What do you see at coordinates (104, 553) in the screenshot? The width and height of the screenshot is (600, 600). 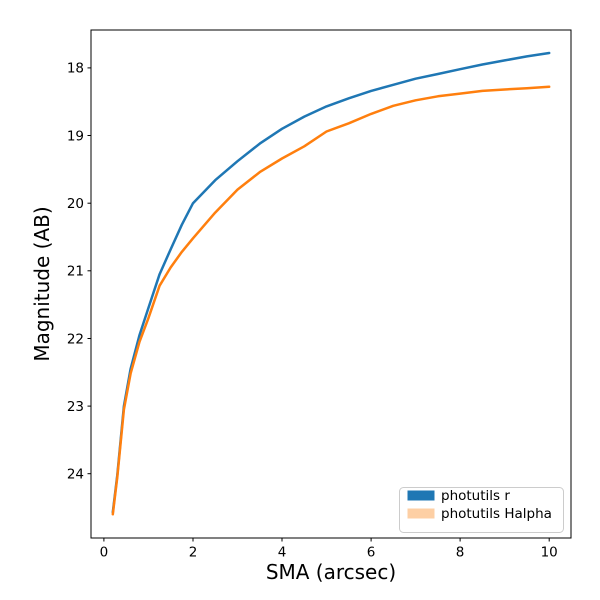 I see `x-tick-label: 0` at bounding box center [104, 553].